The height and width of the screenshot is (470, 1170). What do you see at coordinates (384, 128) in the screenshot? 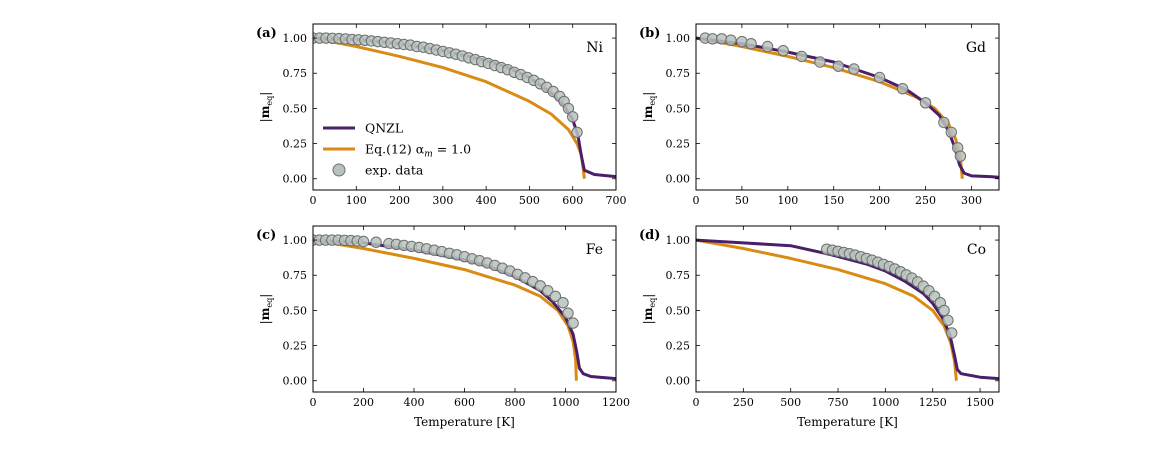
I see `legend-label: QNZL` at bounding box center [384, 128].